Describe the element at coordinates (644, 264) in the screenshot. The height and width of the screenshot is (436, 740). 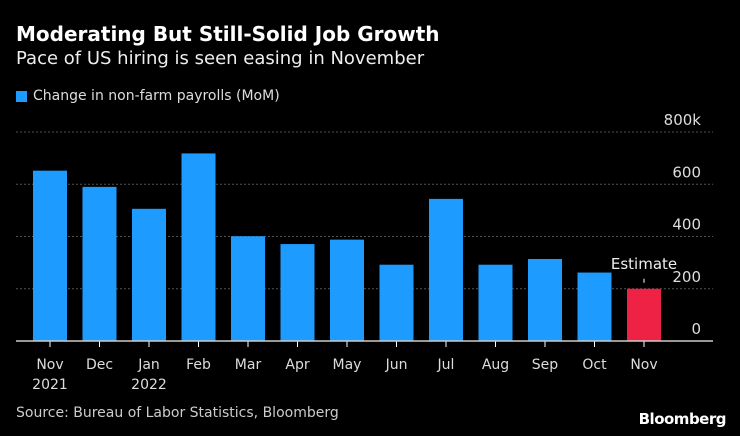
I see `estimate-annotation: Estimate` at that location.